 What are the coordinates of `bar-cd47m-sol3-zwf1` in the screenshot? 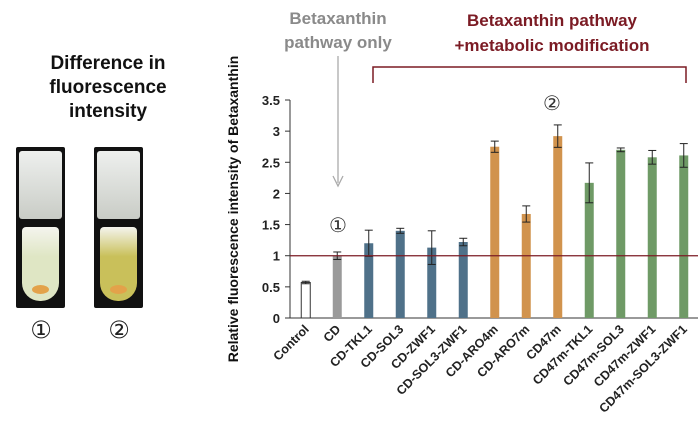 It's located at (684, 236).